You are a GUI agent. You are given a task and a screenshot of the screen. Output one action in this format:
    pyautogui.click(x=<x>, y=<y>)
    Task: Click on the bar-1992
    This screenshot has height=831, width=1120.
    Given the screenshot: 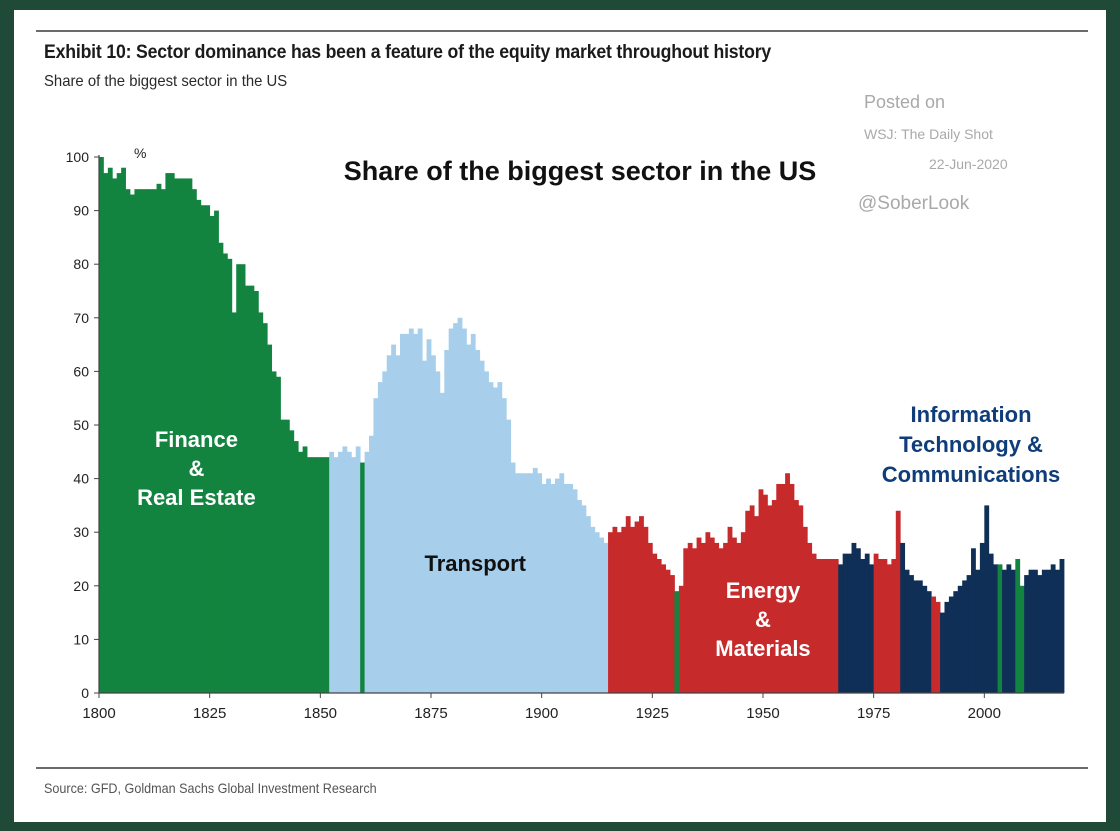 What is the action you would take?
    pyautogui.click(x=951, y=644)
    